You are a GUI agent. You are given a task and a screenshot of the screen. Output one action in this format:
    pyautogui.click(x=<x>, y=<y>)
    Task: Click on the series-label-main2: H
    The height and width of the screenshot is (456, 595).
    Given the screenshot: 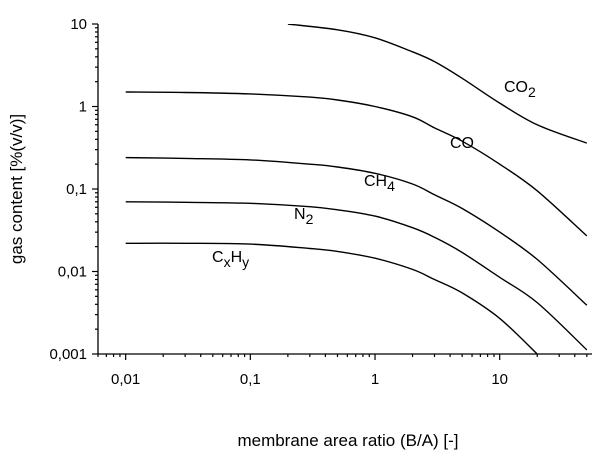 What is the action you would take?
    pyautogui.click(x=237, y=257)
    